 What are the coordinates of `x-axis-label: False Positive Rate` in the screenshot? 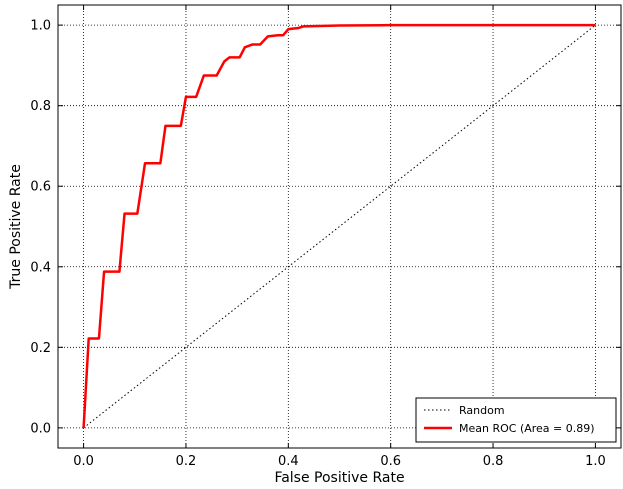 It's located at (339, 478).